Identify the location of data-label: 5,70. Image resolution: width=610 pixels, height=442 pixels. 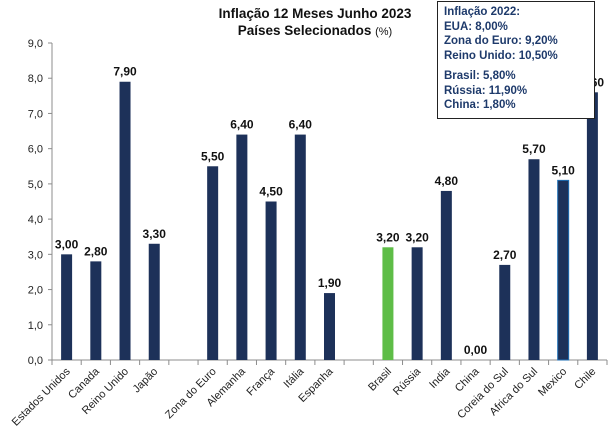
(534, 149).